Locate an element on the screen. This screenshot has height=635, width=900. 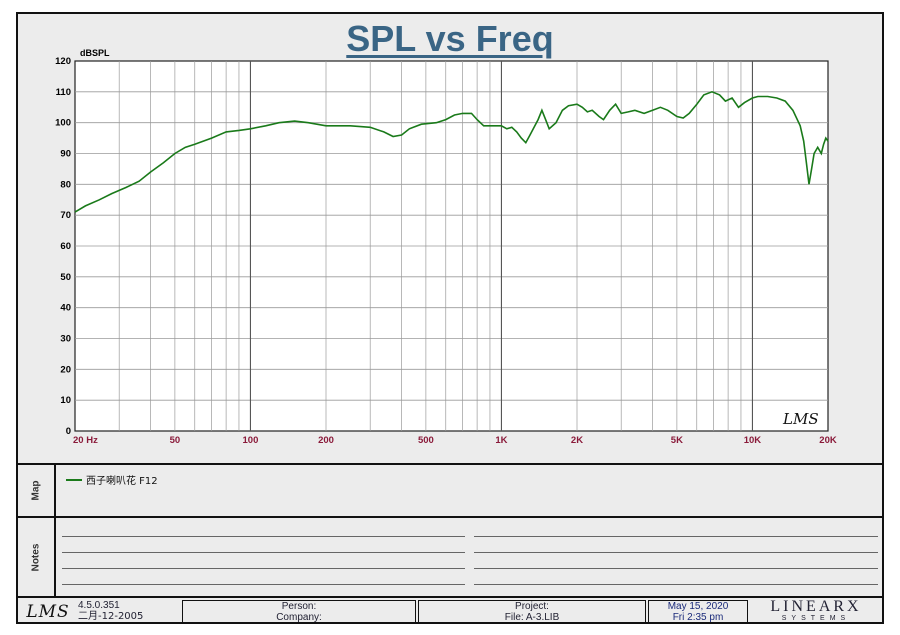
y-tick-label: 110 is located at coordinates (63, 92).